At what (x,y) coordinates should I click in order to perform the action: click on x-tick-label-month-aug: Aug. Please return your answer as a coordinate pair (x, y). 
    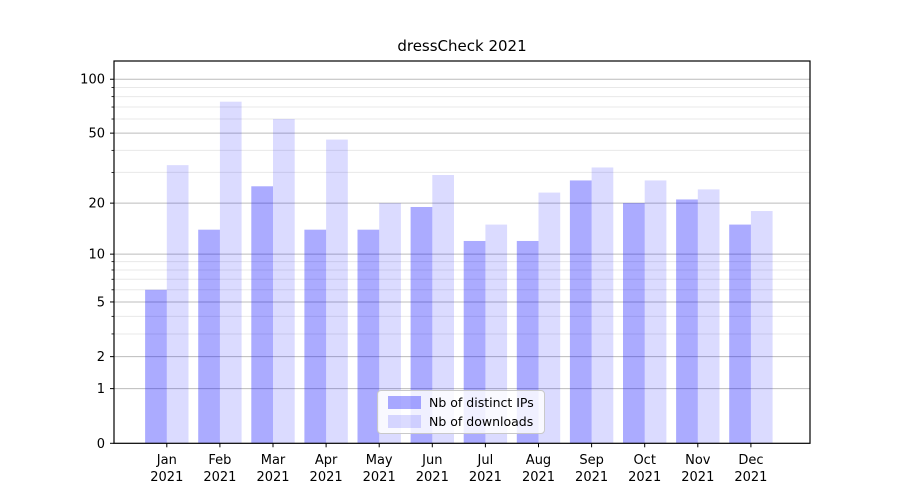
    Looking at the image, I should click on (538, 460).